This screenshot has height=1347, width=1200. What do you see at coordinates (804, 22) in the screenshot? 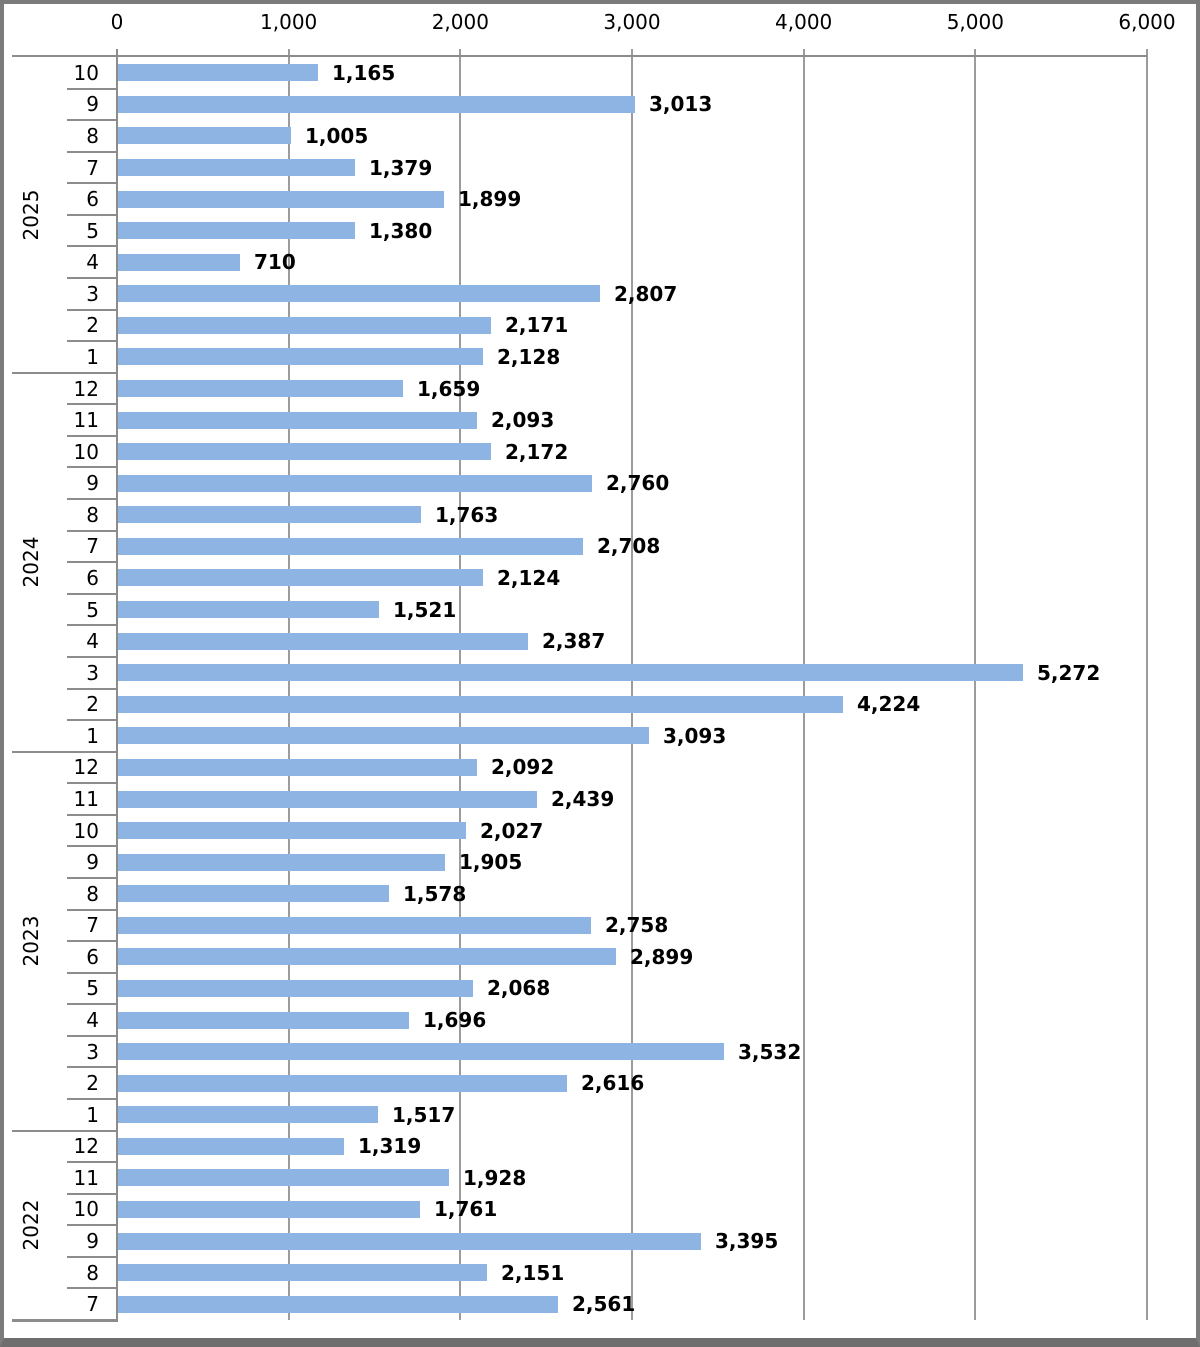
I see `x-axis-tick-label: 4,000` at bounding box center [804, 22].